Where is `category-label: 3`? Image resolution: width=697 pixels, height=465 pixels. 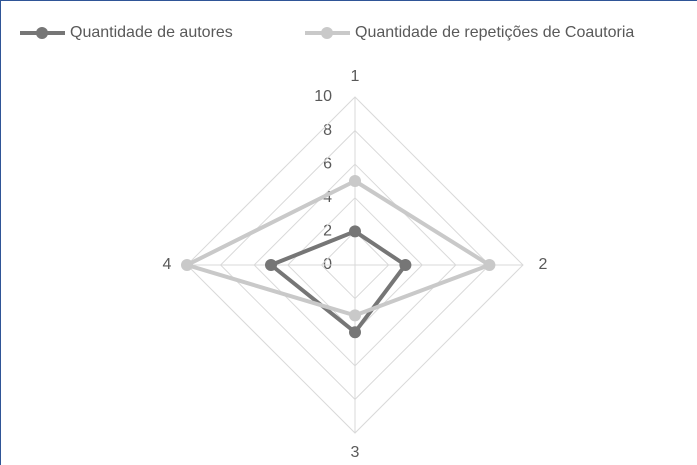 category-label: 3 is located at coordinates (355, 452).